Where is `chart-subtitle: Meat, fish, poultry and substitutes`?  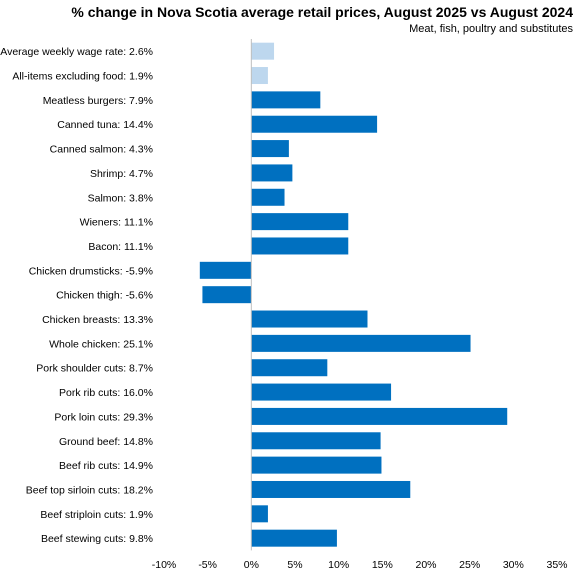
chart-subtitle: Meat, fish, poultry and substitutes is located at coordinates (491, 29).